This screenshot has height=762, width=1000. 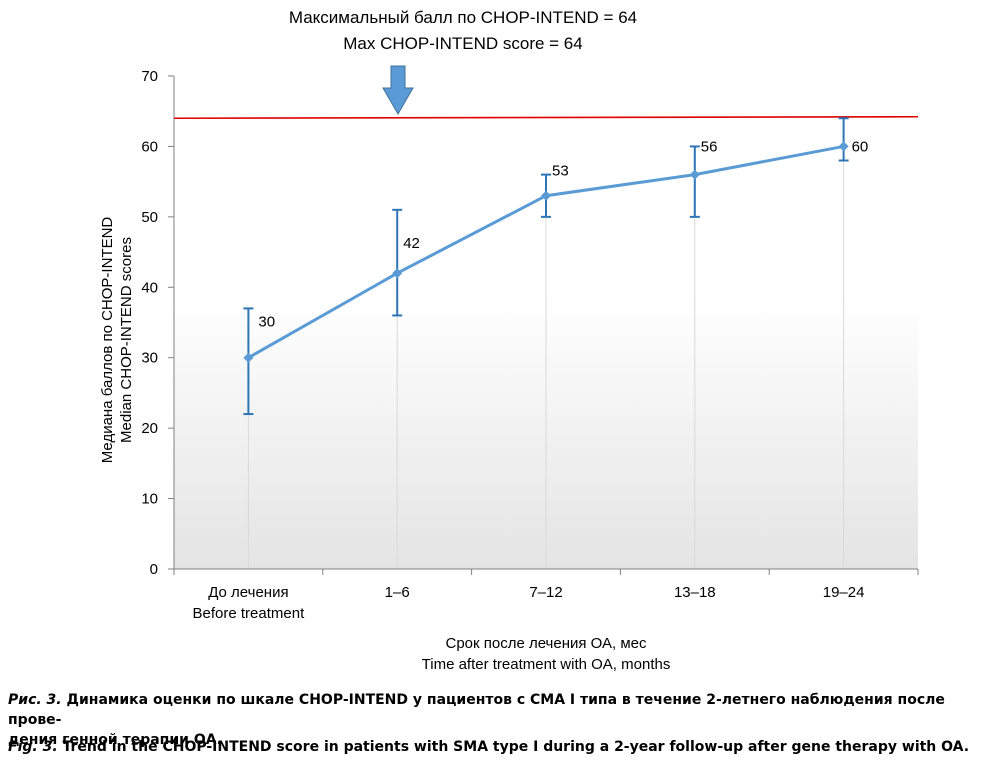 I want to click on y-axis-label-en: Median CHOP-INTEND scores, so click(x=126, y=340).